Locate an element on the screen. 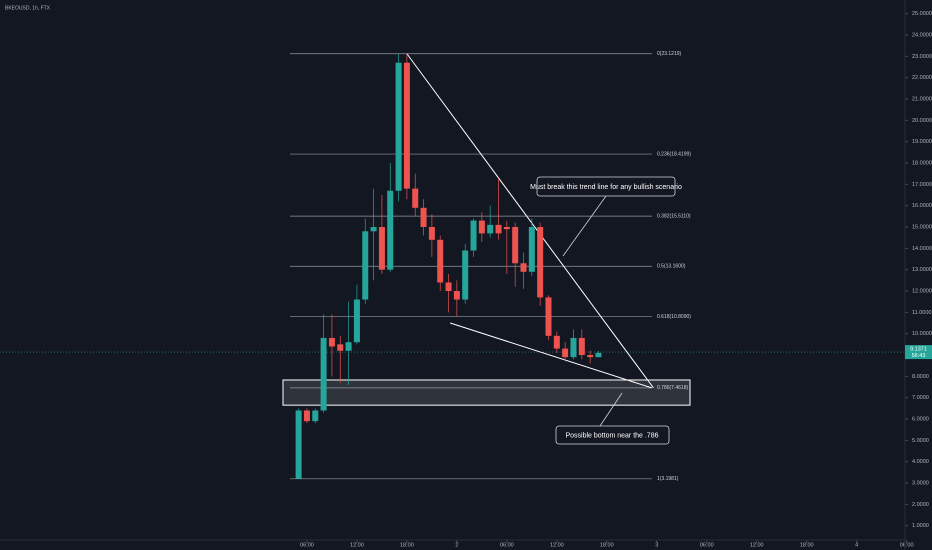  y-tick-label: 1.0000 is located at coordinates (920, 526).